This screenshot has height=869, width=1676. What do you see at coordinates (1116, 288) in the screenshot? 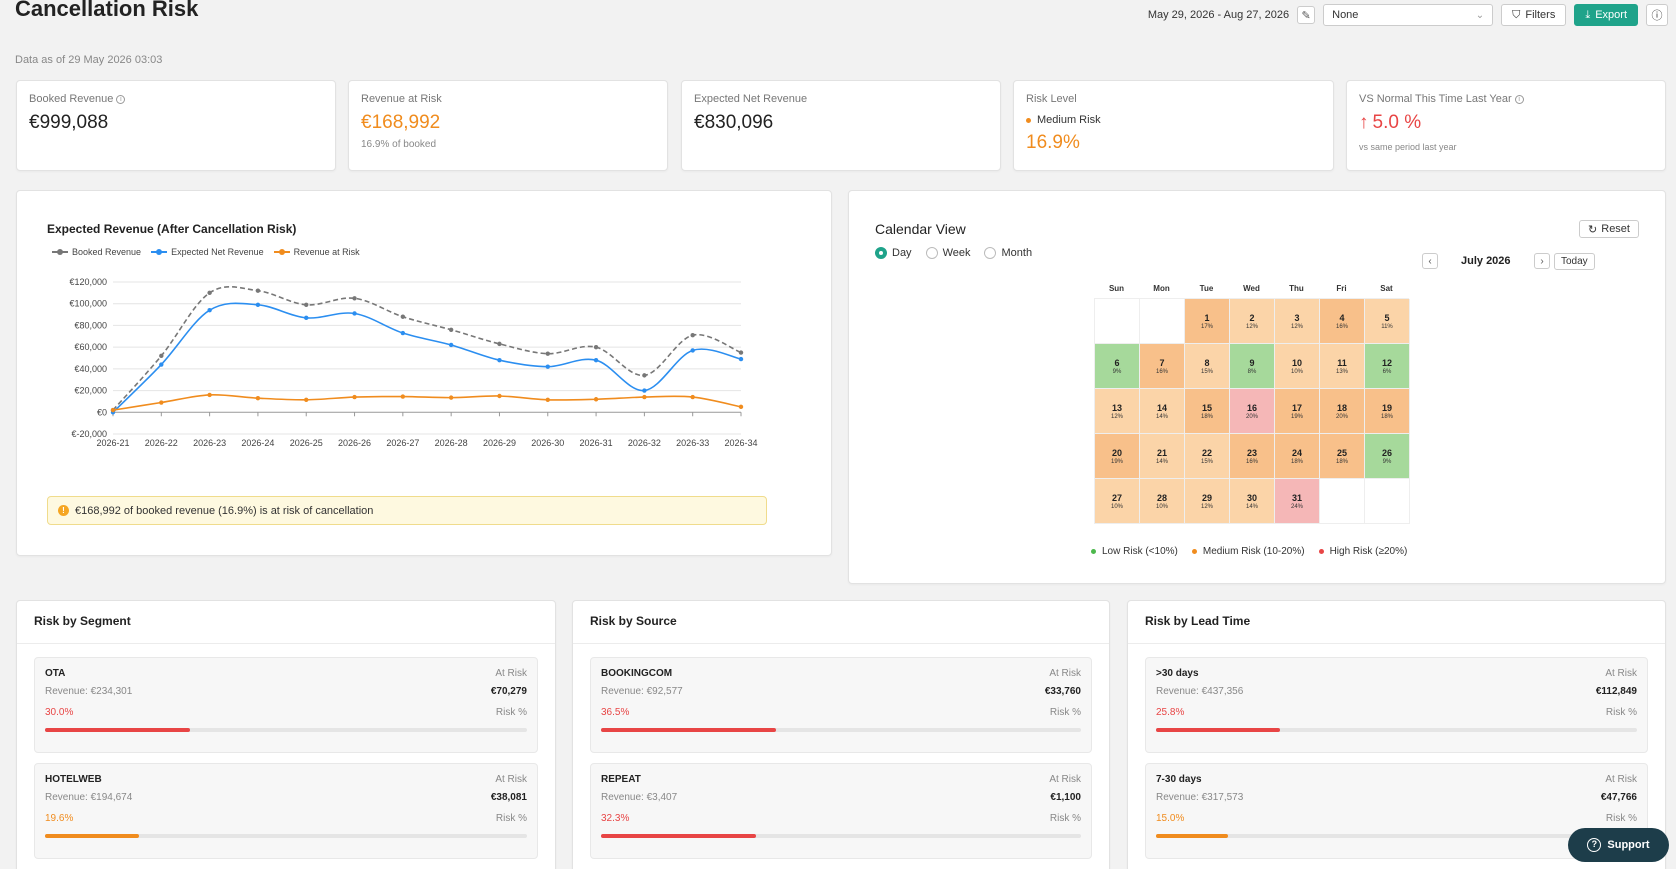
I see `weekday-label: Sun` at bounding box center [1116, 288].